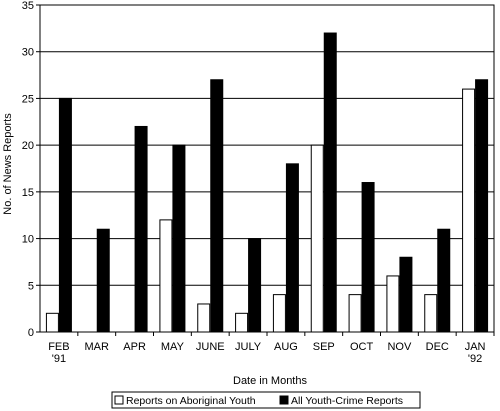 This screenshot has width=500, height=411. Describe the element at coordinates (347, 401) in the screenshot. I see `legend-label-all: All Youth-Crime Reports` at that location.